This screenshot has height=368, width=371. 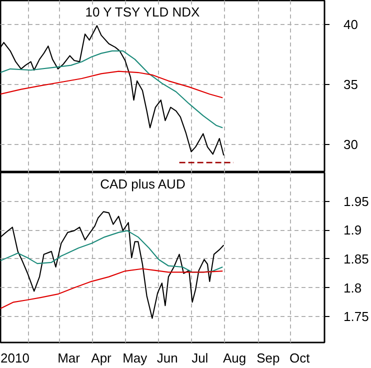 What do you see at coordinates (143, 184) in the screenshot?
I see `chart-title: CAD plus AUD` at bounding box center [143, 184].